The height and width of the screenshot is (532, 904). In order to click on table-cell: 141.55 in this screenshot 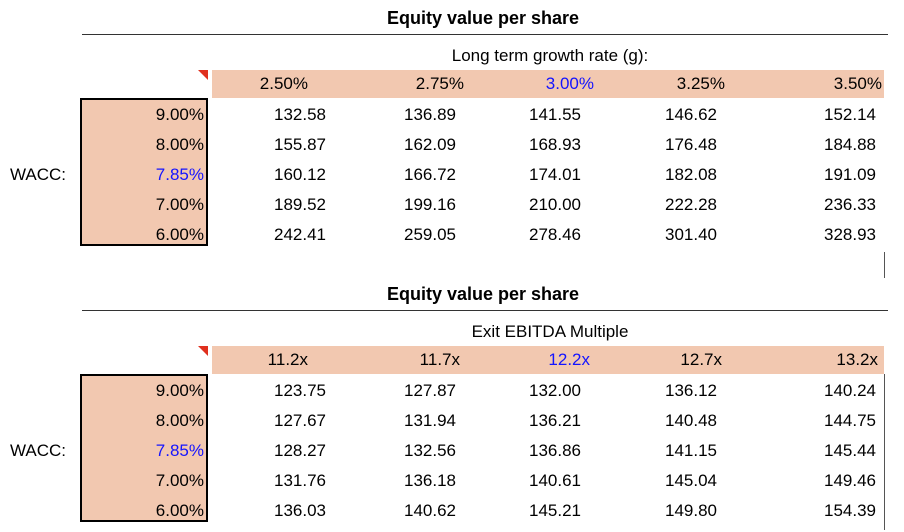, I will do `click(555, 114)`.